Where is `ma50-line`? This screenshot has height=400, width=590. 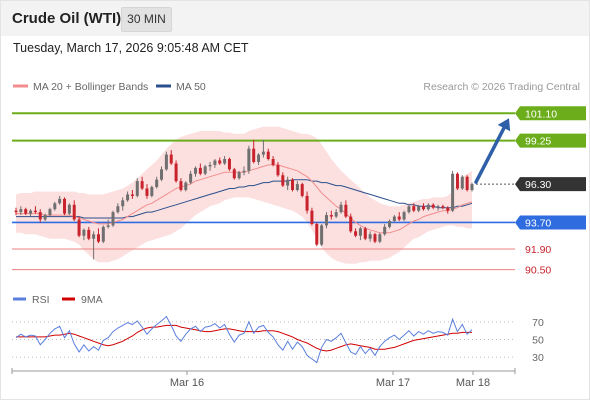
ma50-line is located at coordinates (244, 199).